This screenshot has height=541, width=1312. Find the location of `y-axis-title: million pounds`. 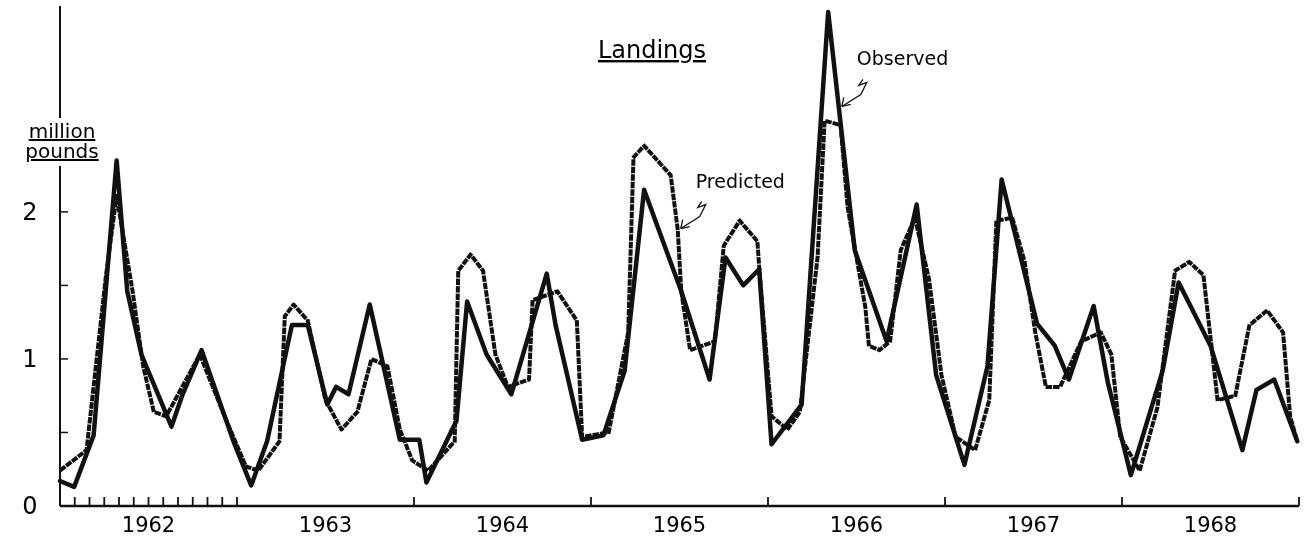

y-axis-title: million pounds is located at coordinates (62, 141).